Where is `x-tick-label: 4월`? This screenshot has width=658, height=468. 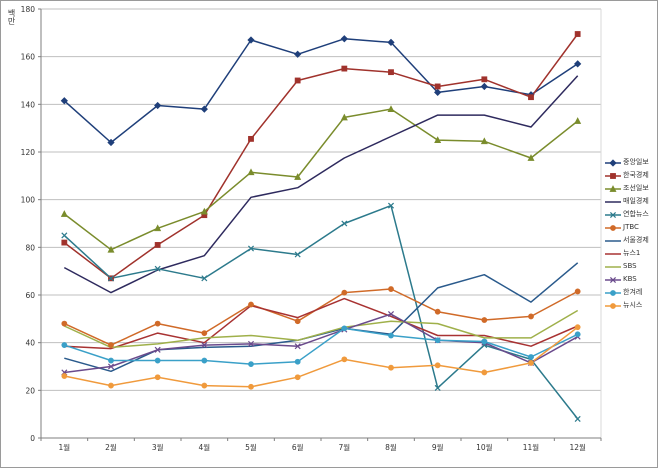 x-tick-label: 4월 is located at coordinates (204, 447).